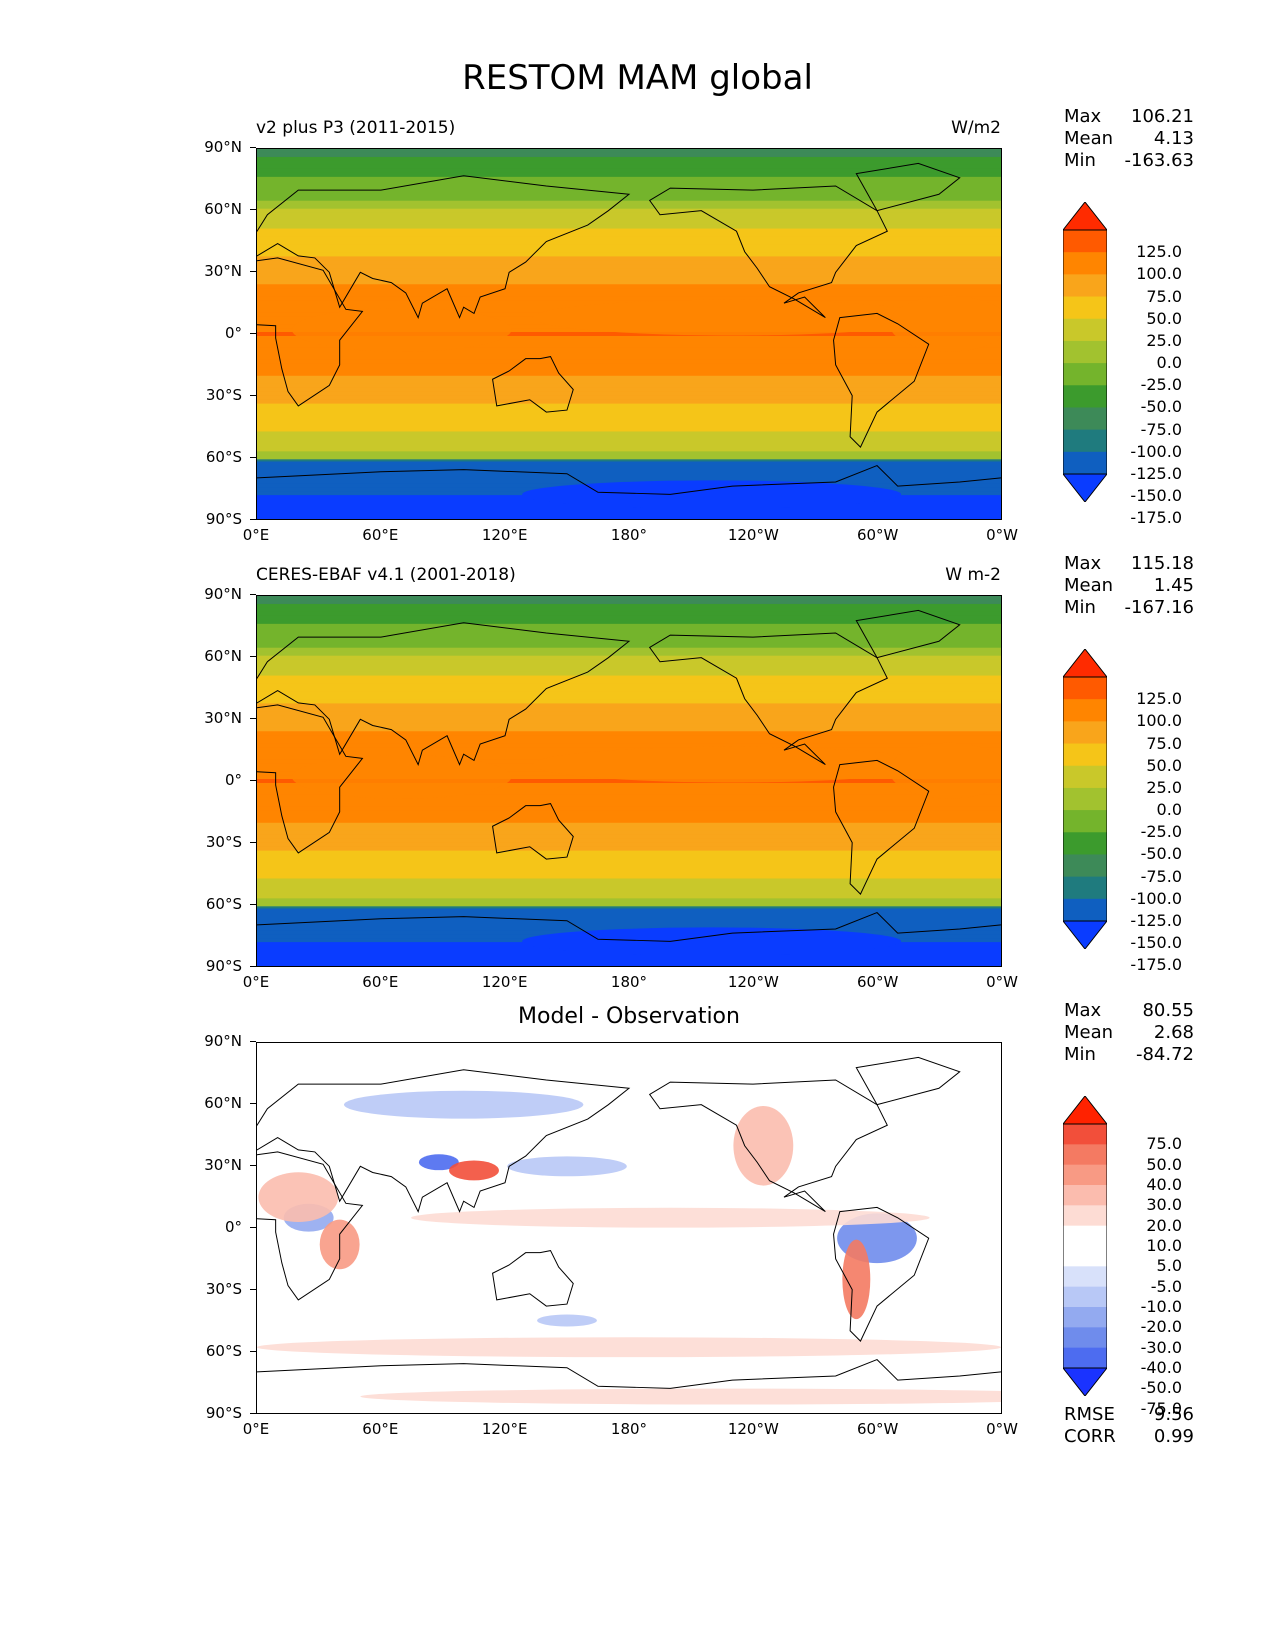 This screenshot has width=1275, height=1650. Describe the element at coordinates (1173, 1032) in the screenshot. I see `stats-value: 2.68` at that location.